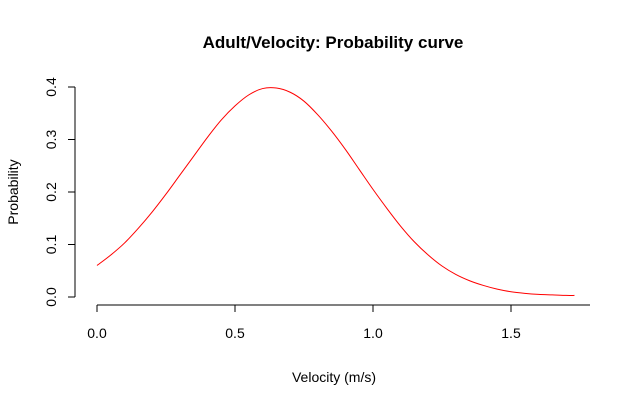  I want to click on x-tick-label: 0.0, so click(97, 333).